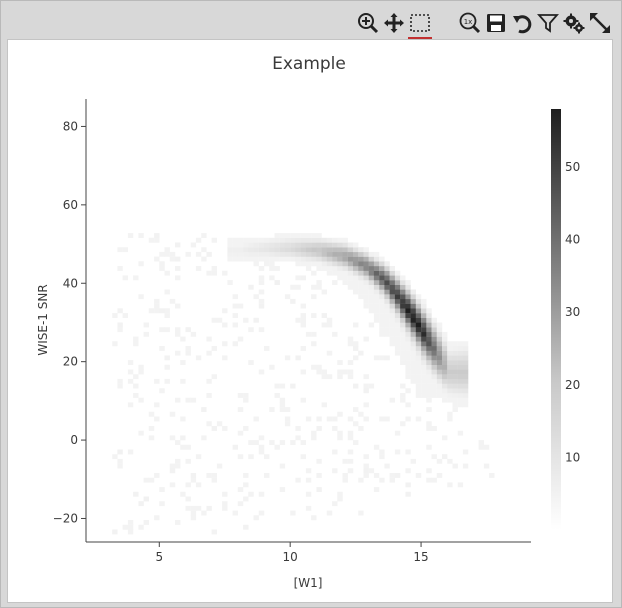 This screenshot has width=622, height=608. What do you see at coordinates (600, 23) in the screenshot?
I see `expand-icon` at bounding box center [600, 23].